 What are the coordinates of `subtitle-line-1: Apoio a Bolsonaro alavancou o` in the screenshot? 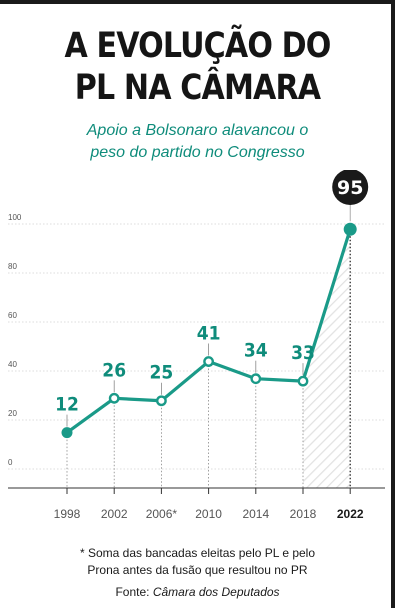 It's located at (197, 130).